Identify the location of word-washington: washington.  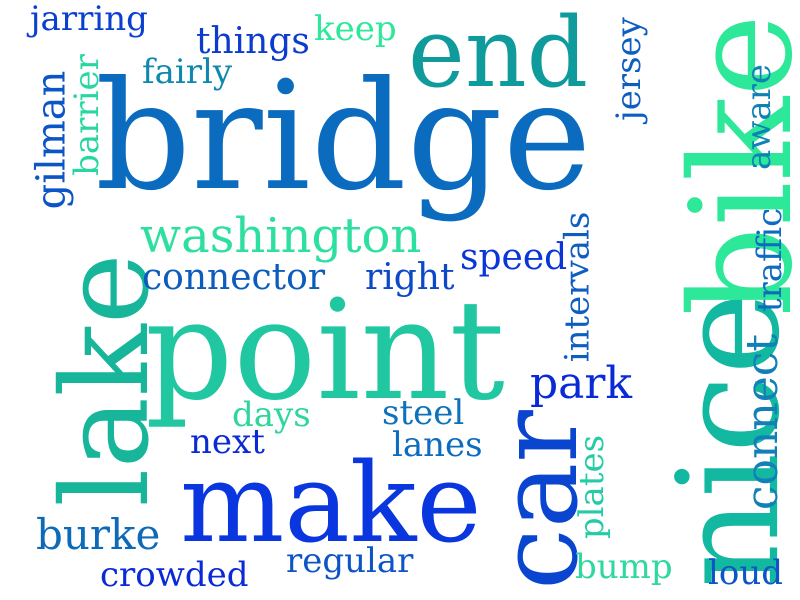
(281, 236).